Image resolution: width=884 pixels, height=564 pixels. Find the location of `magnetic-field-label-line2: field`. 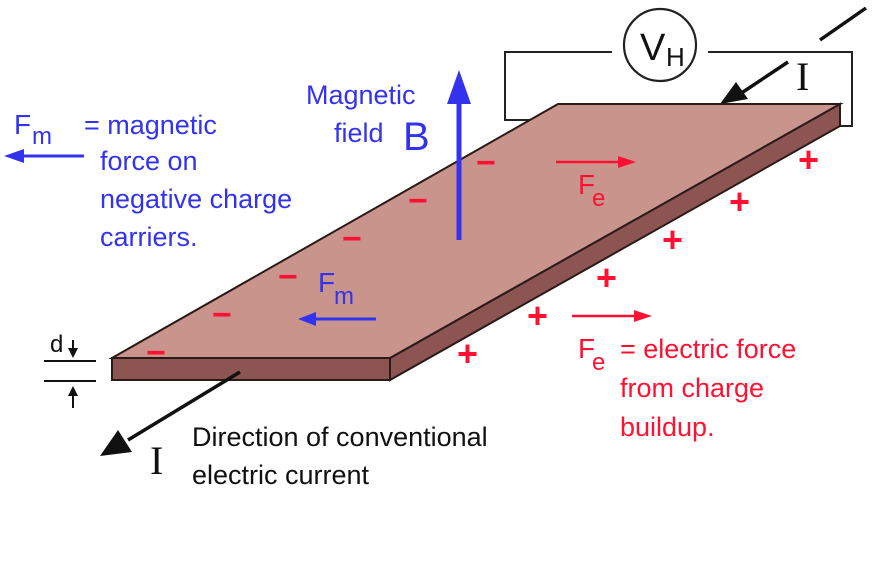

magnetic-field-label-line2: field is located at coordinates (359, 133).